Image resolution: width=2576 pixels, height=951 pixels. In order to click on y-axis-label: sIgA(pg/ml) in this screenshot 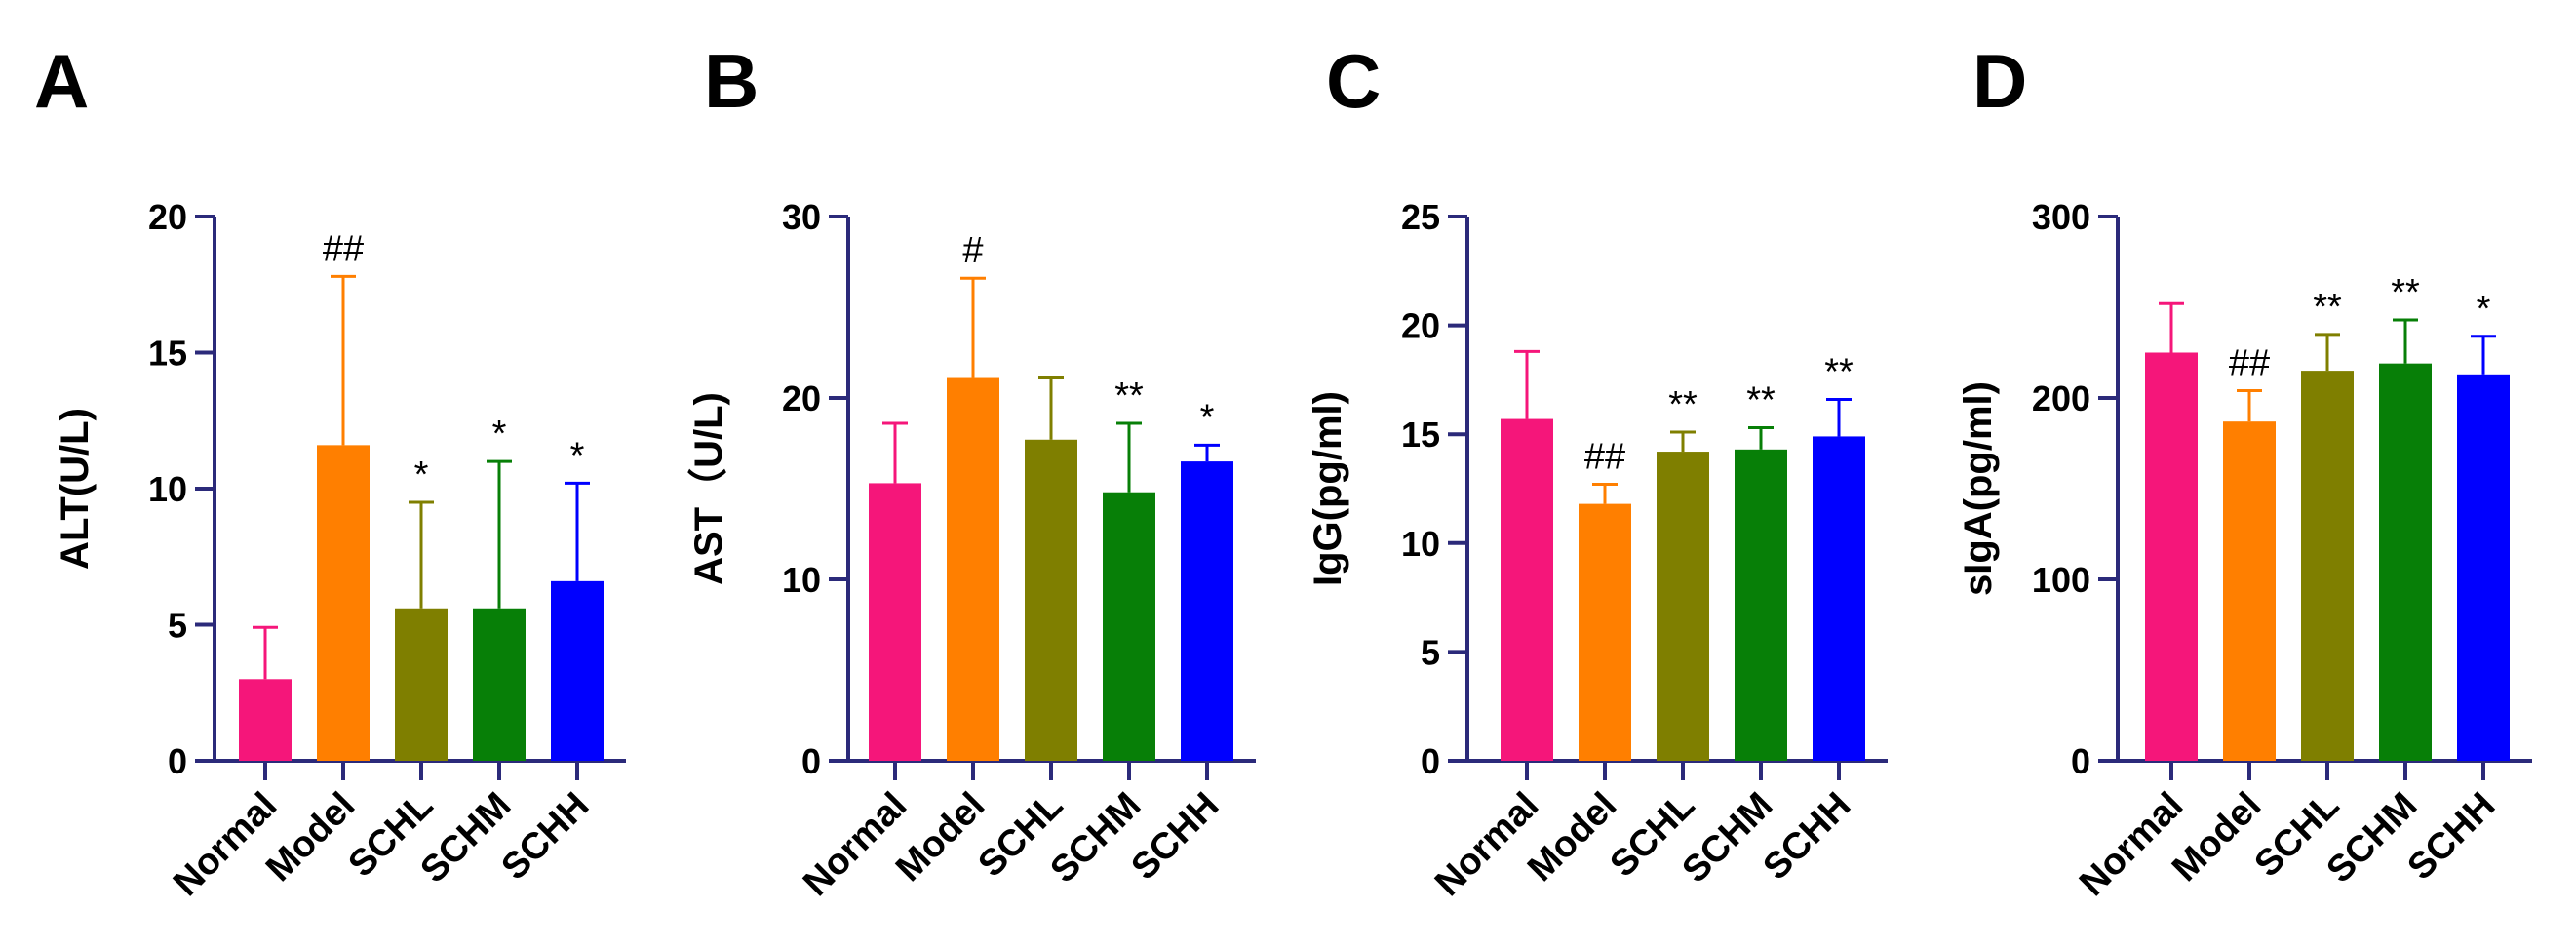, I will do `click(1978, 489)`.